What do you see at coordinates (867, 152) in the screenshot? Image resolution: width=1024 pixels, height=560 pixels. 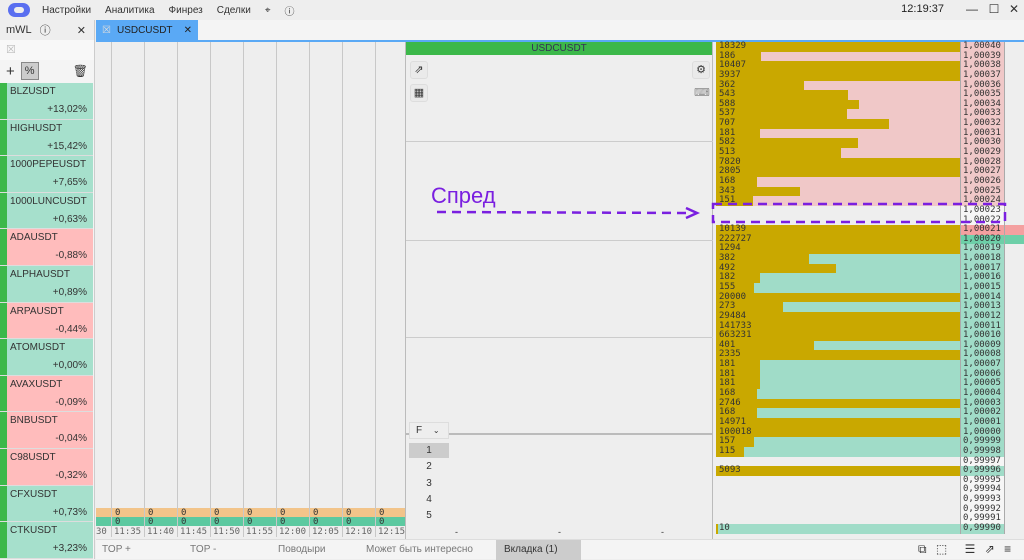 I see `order-book-row: 513 1,00029` at bounding box center [867, 152].